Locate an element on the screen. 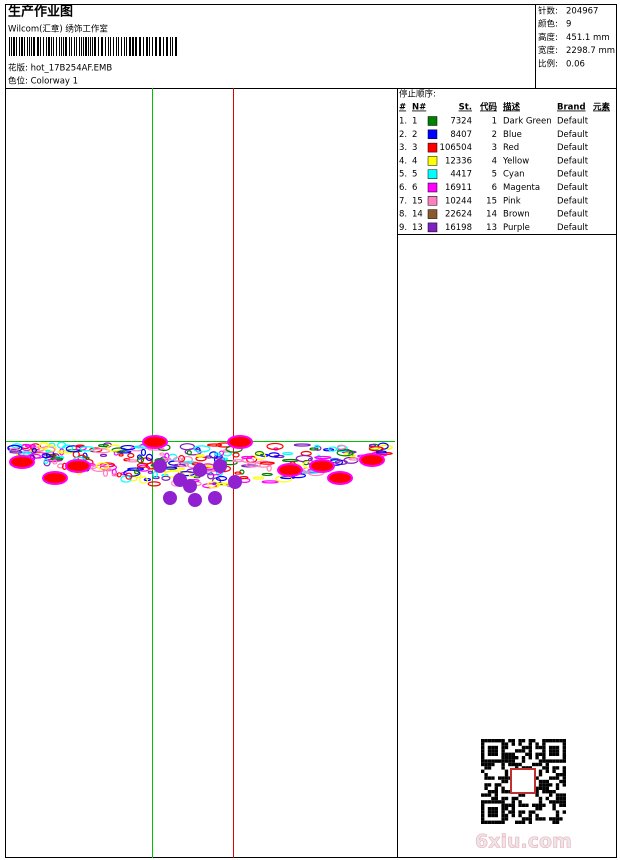  description: Magenta is located at coordinates (521, 188).